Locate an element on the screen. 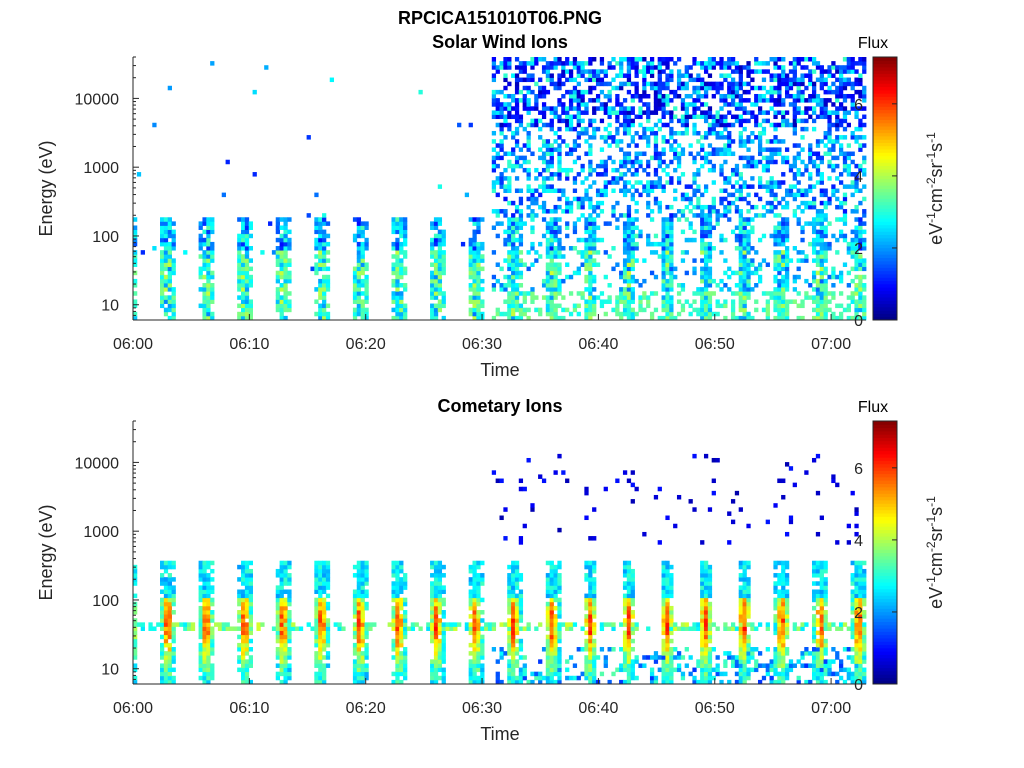 The height and width of the screenshot is (768, 1024). figure-title: RPCICA151010T06.PNG is located at coordinates (500, 18).